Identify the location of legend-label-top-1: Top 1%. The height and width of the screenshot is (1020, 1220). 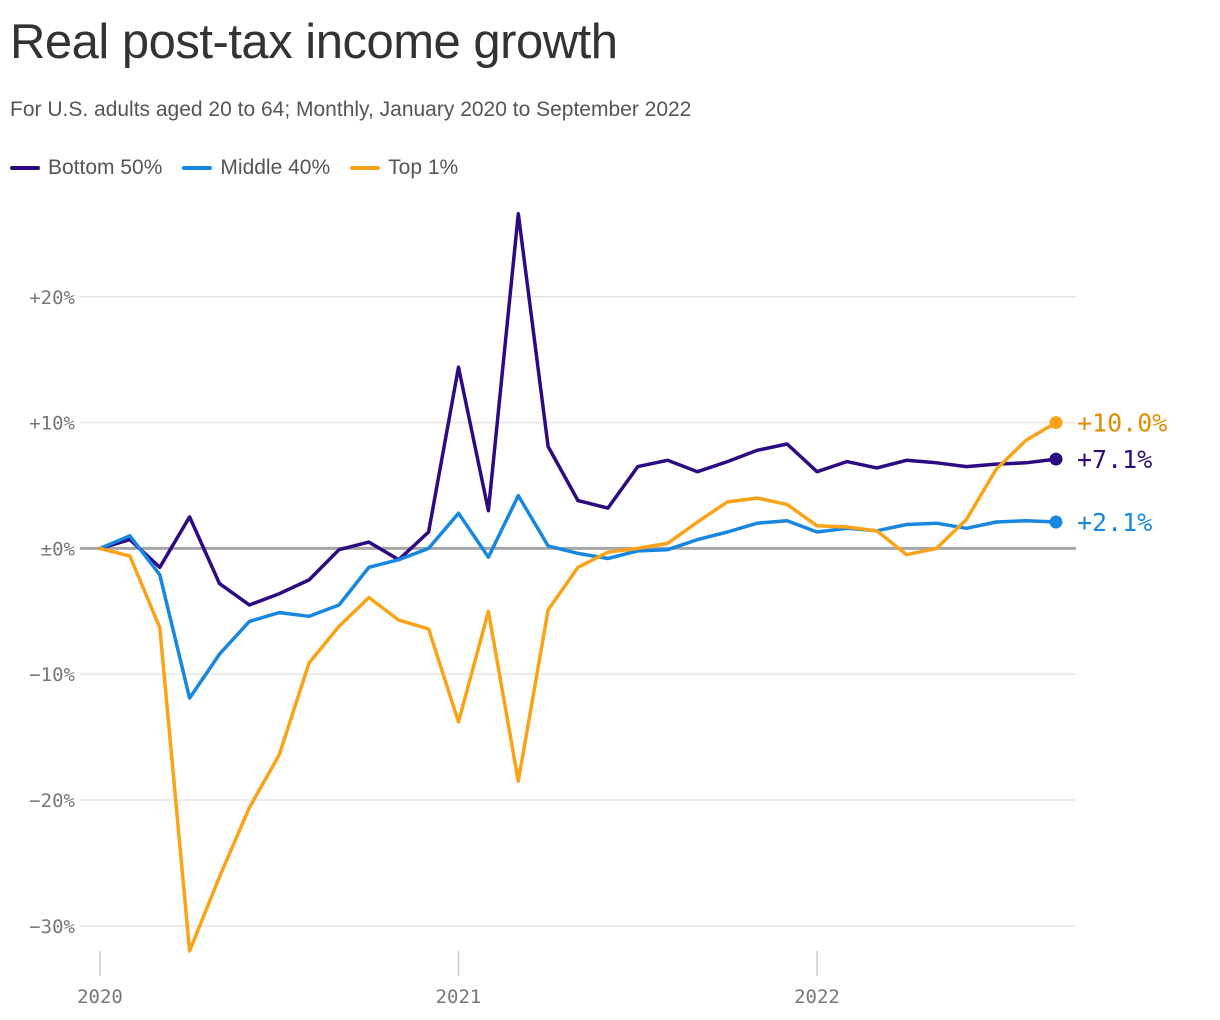
(423, 167).